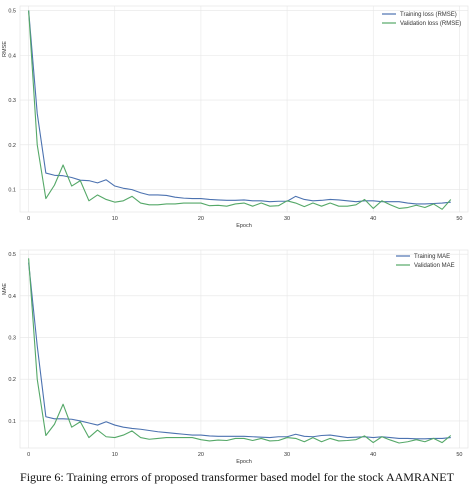 The width and height of the screenshot is (474, 485). Describe the element at coordinates (201, 455) in the screenshot. I see `chart1-x-tick-label: 20` at that location.